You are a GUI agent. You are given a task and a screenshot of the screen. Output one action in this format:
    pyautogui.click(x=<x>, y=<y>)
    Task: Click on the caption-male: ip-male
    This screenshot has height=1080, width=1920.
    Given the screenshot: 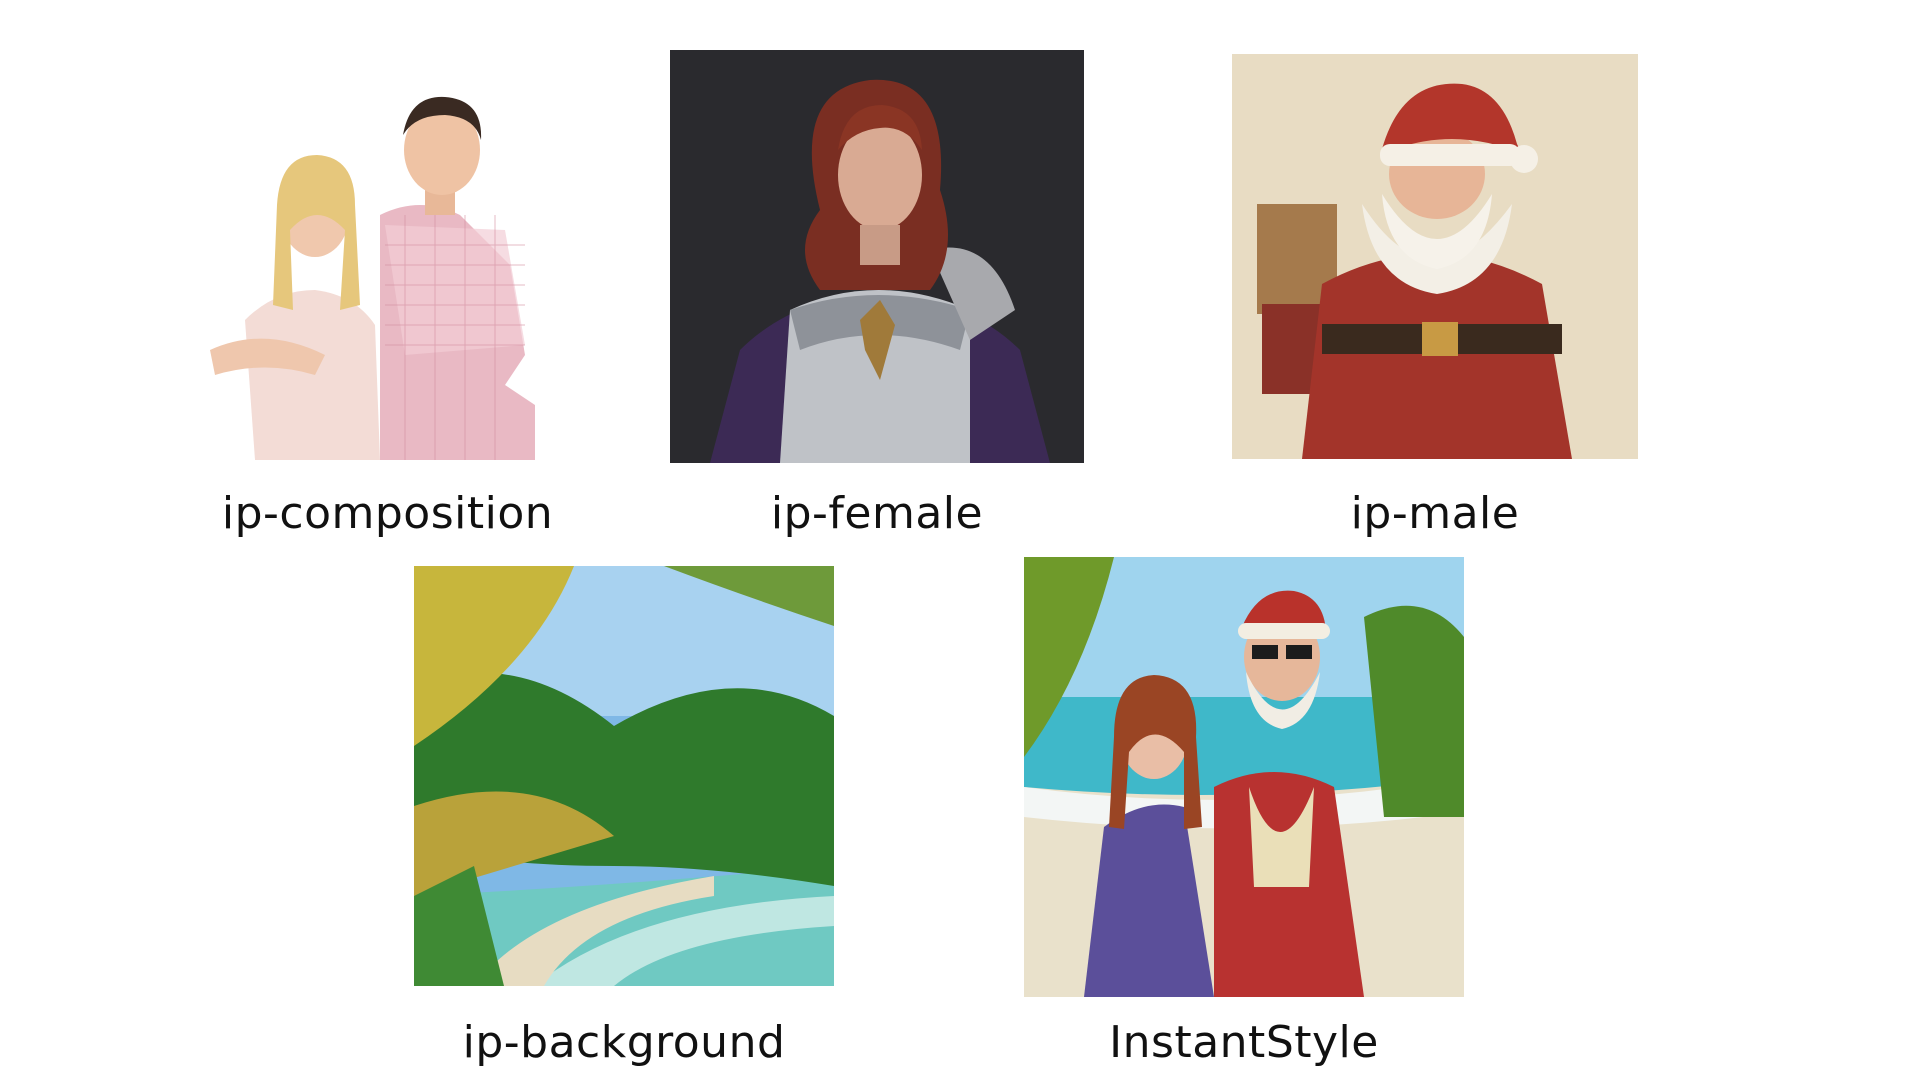 What is the action you would take?
    pyautogui.click(x=1435, y=513)
    